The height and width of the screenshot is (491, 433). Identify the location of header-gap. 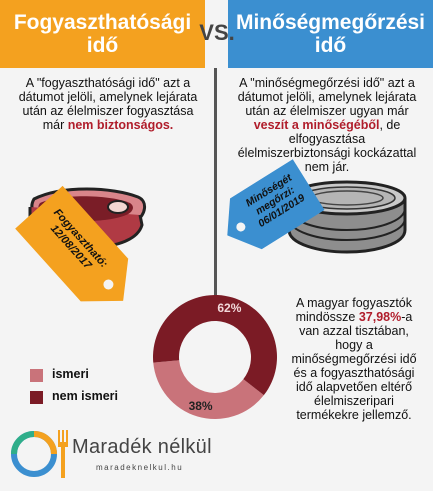
(216, 34).